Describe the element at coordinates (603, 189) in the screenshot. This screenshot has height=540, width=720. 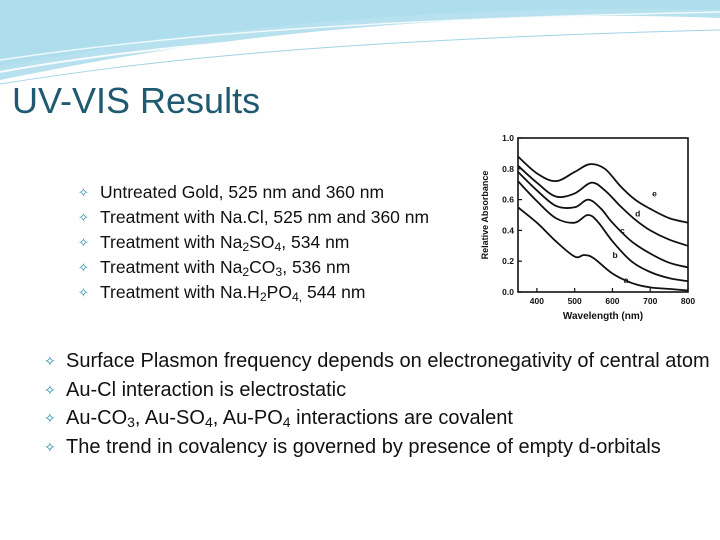
I see `series-line-e` at that location.